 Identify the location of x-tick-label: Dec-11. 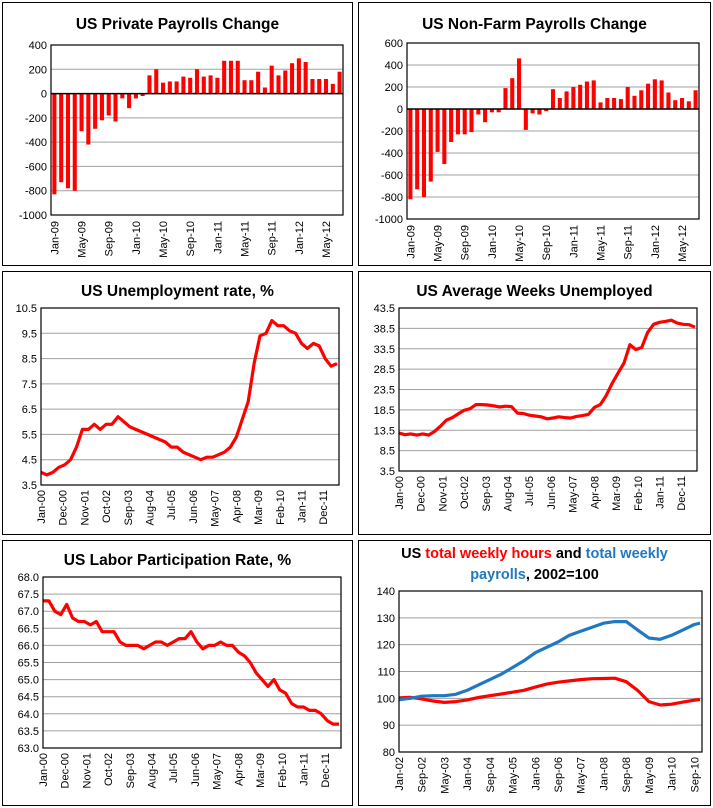
(324, 507).